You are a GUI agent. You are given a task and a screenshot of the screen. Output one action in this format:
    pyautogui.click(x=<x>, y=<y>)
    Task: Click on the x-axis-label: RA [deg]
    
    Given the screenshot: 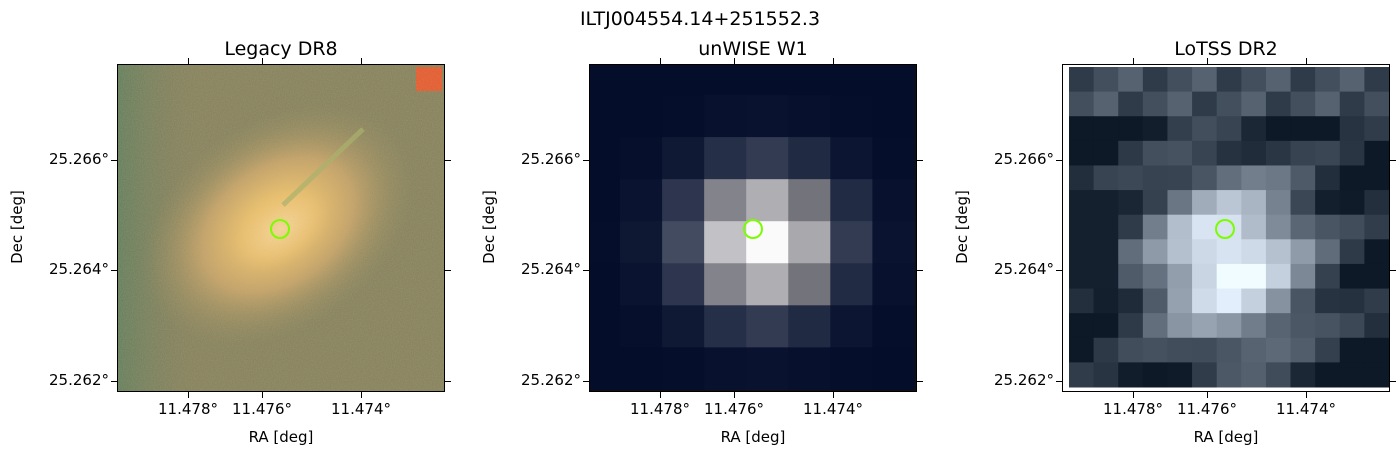 What is the action you would take?
    pyautogui.click(x=1226, y=437)
    